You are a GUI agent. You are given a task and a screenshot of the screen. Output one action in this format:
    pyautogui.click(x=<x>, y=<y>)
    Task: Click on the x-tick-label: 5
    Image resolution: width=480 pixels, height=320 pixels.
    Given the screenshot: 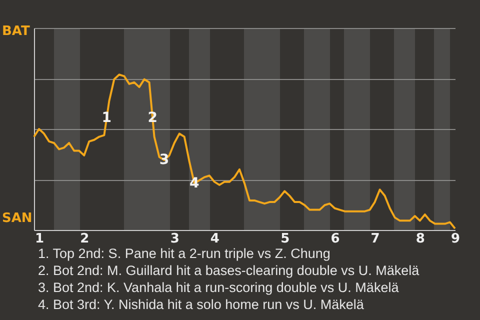 What is the action you would take?
    pyautogui.click(x=285, y=239)
    